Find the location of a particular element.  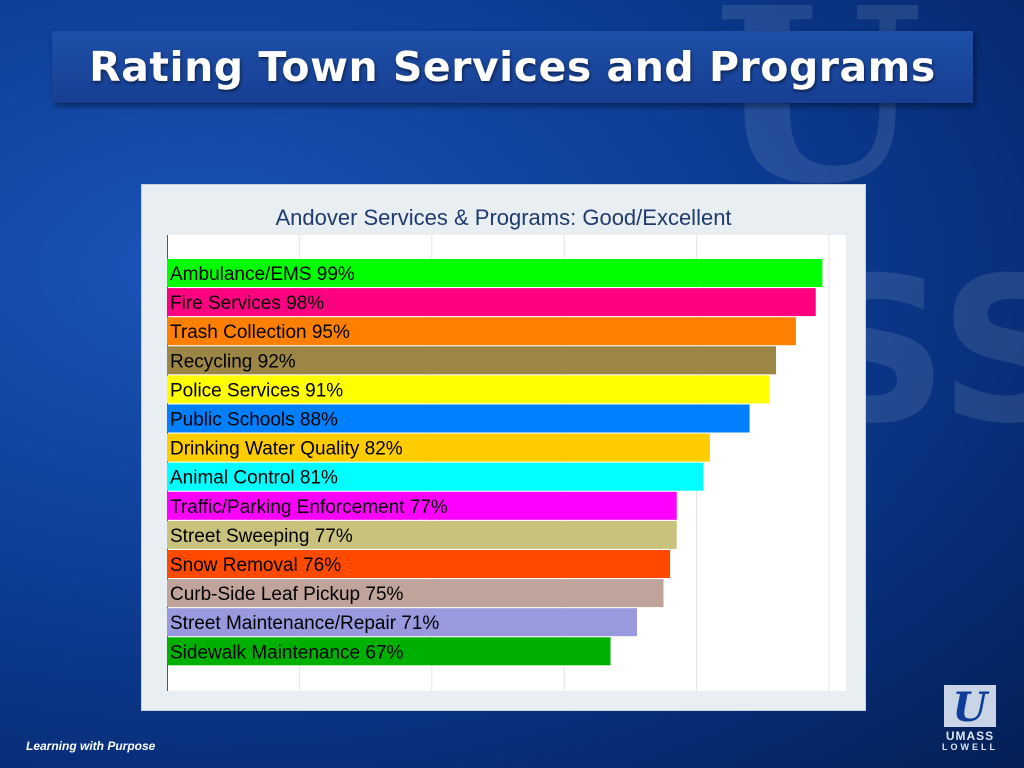

bar-label: Traffic/Parking Enforcement 77% is located at coordinates (309, 507).